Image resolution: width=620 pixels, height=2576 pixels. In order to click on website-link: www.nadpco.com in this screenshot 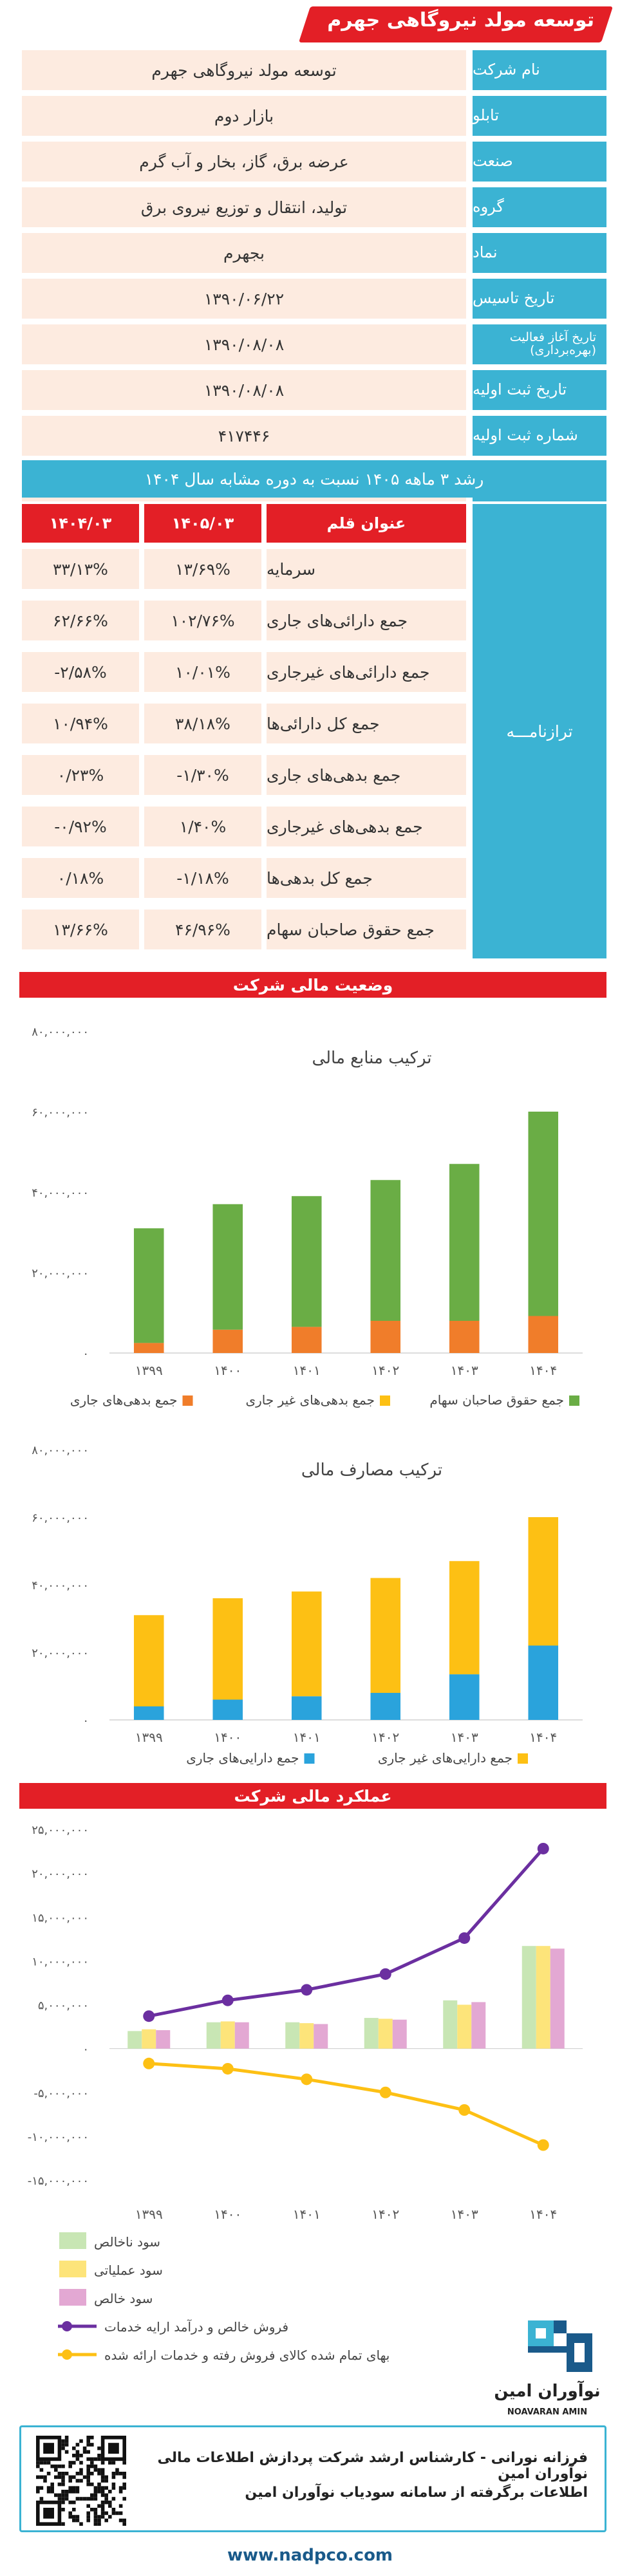, I will do `click(310, 2555)`.